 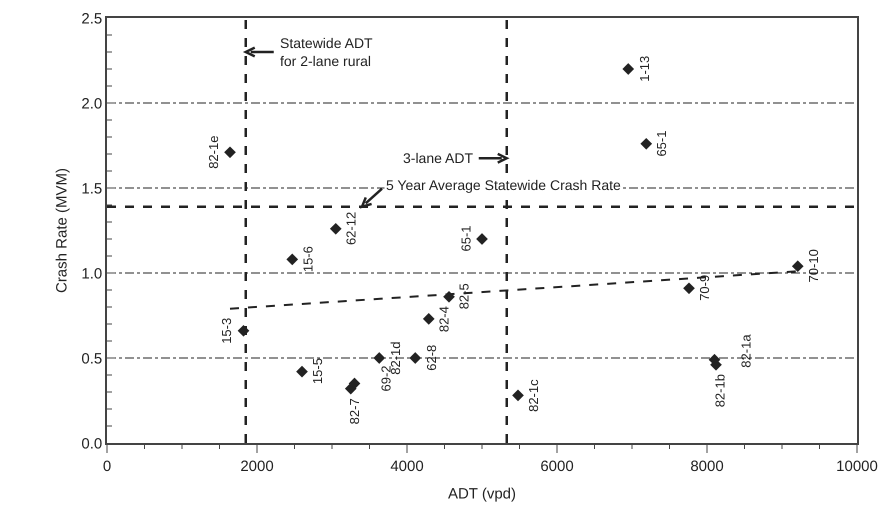 What do you see at coordinates (857, 466) in the screenshot?
I see `x-tick-label: 10000` at bounding box center [857, 466].